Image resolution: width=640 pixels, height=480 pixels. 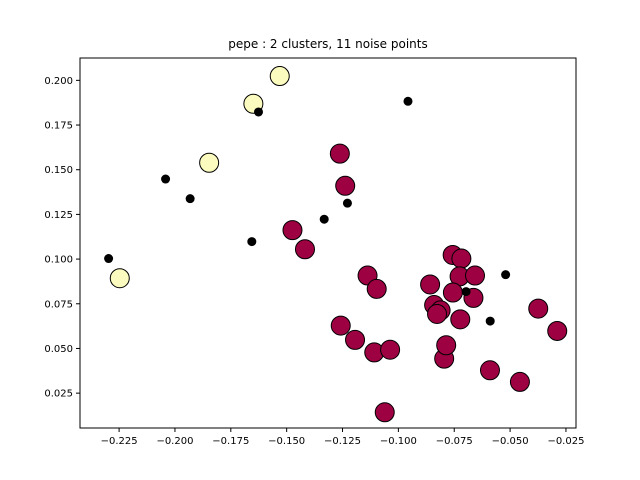 What do you see at coordinates (398, 441) in the screenshot?
I see `x-tick-label: −0.100` at bounding box center [398, 441].